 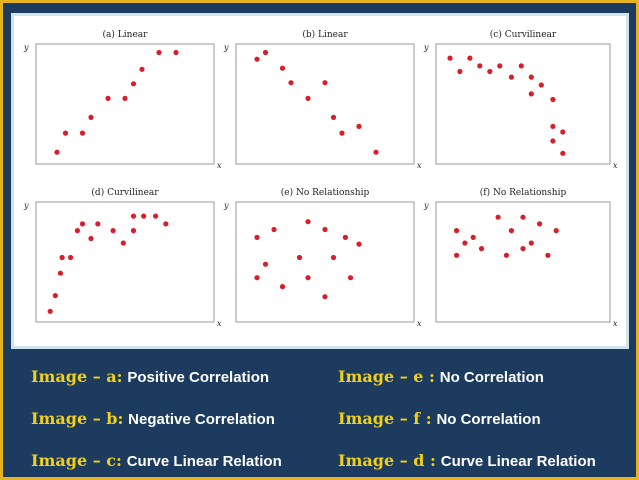 I want to click on panel-title: (e) No Relationship, so click(x=325, y=192).